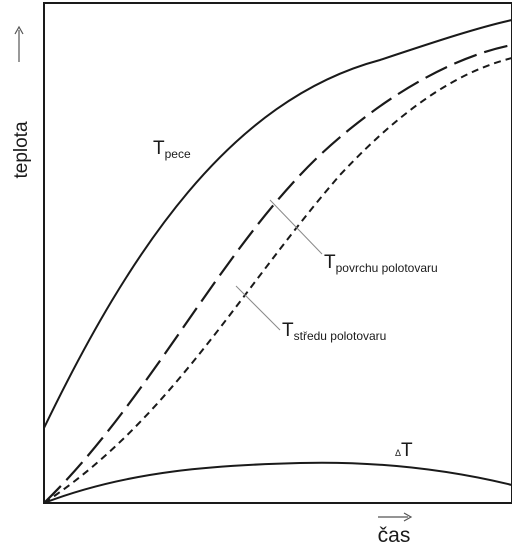  I want to click on y-axis-label-group: teplota, so click(21, 149).